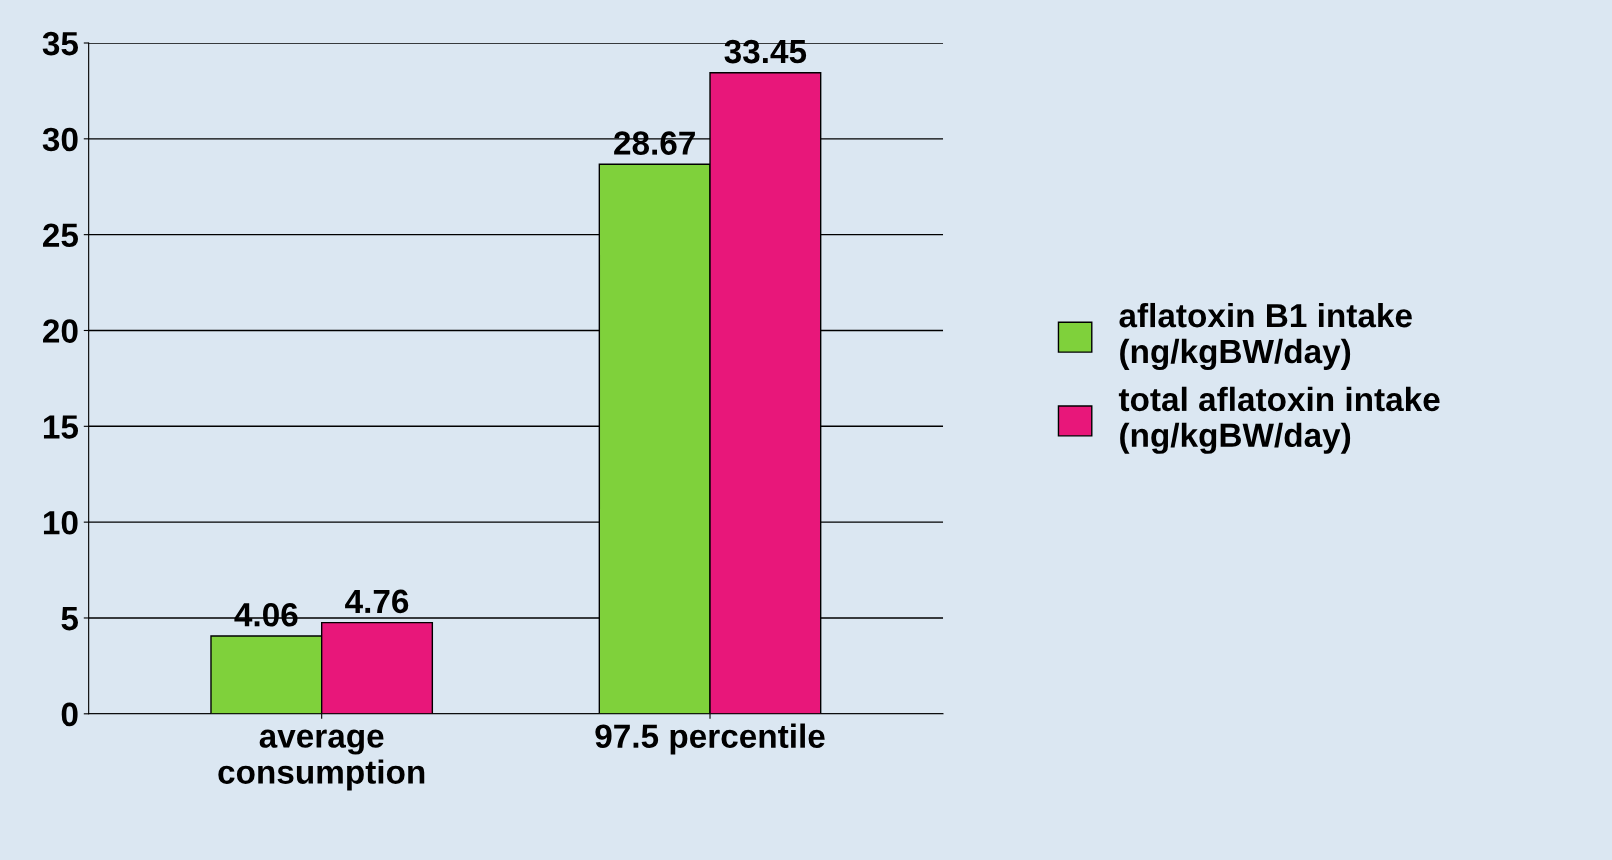 This screenshot has width=1612, height=860. Describe the element at coordinates (710, 739) in the screenshot. I see `x-tick-label: 97.5 percentile` at that location.